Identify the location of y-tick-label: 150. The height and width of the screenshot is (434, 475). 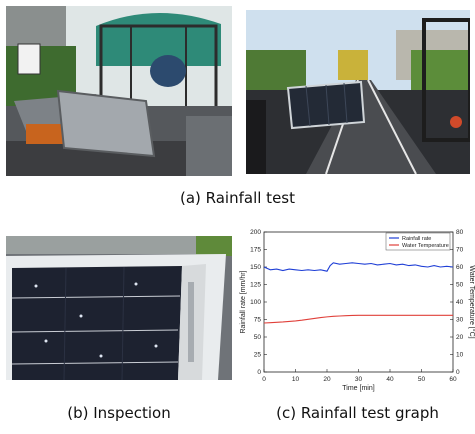
(255, 267).